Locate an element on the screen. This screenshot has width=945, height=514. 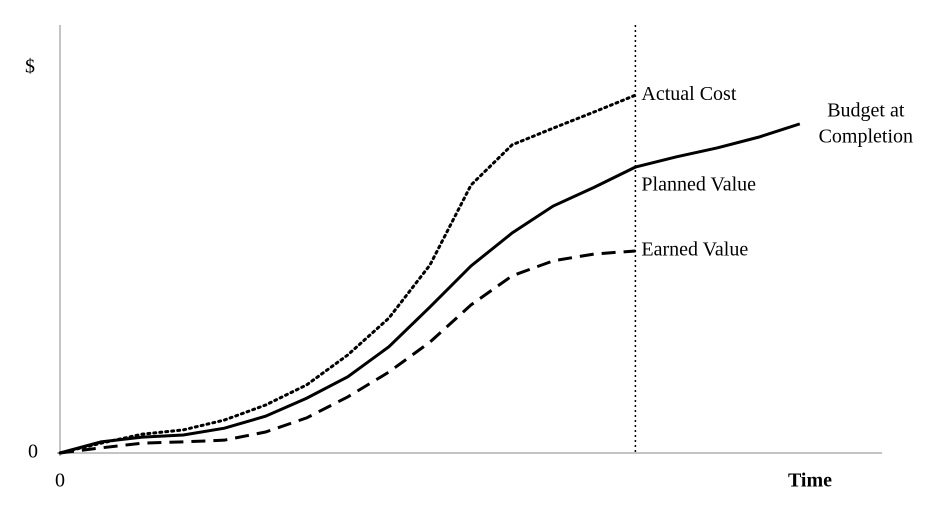
series-label: Actual Cost is located at coordinates (688, 94).